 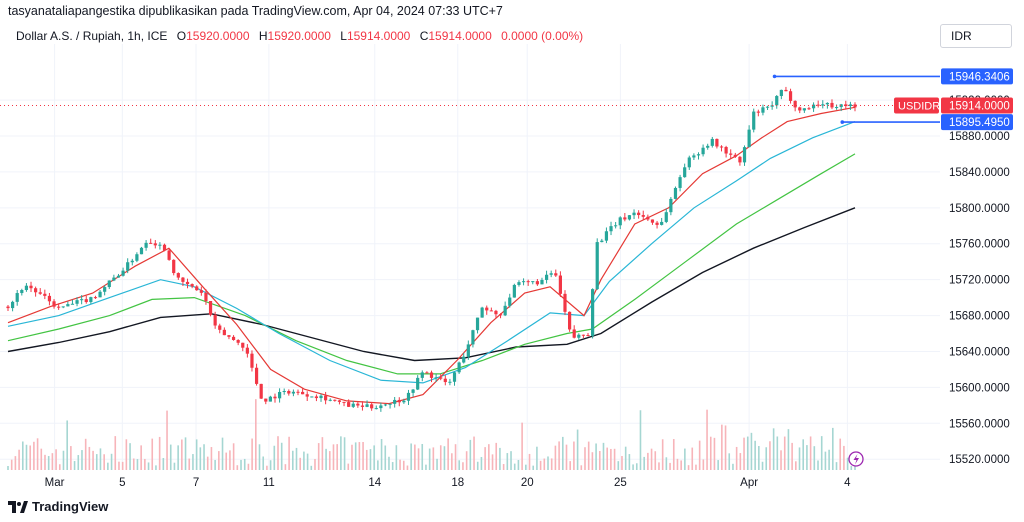 I want to click on symbol-name: Dollar A.S. / Rupiah, 1h, ICE, so click(x=92, y=36).